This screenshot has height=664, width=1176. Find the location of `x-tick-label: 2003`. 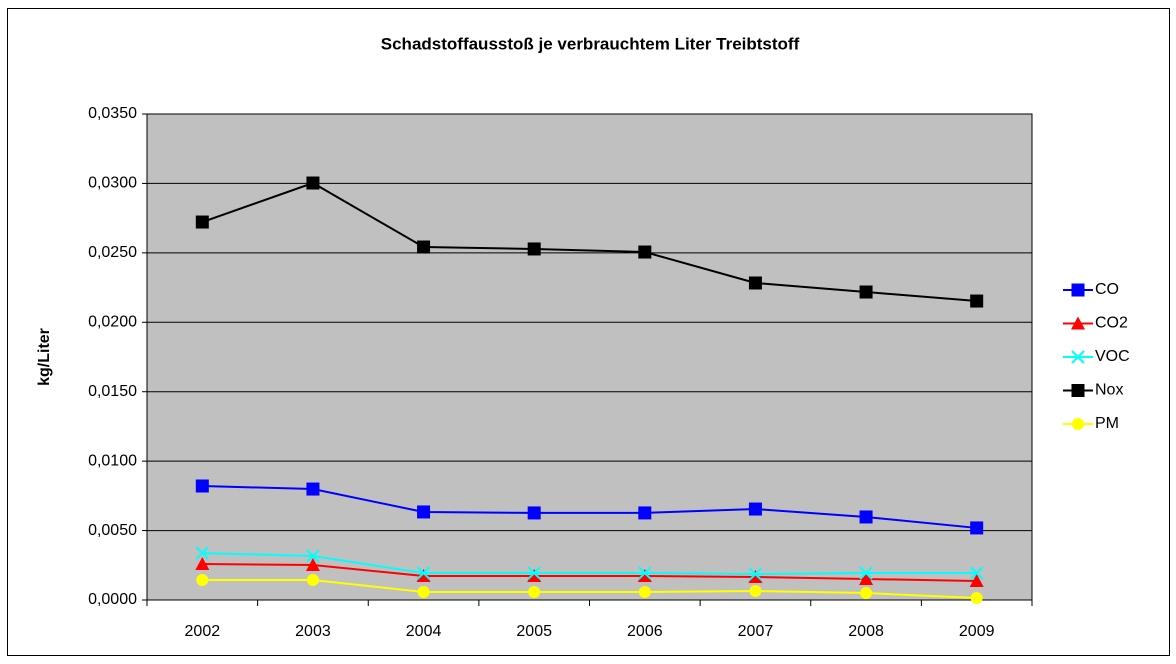

x-tick-label: 2003 is located at coordinates (313, 631).